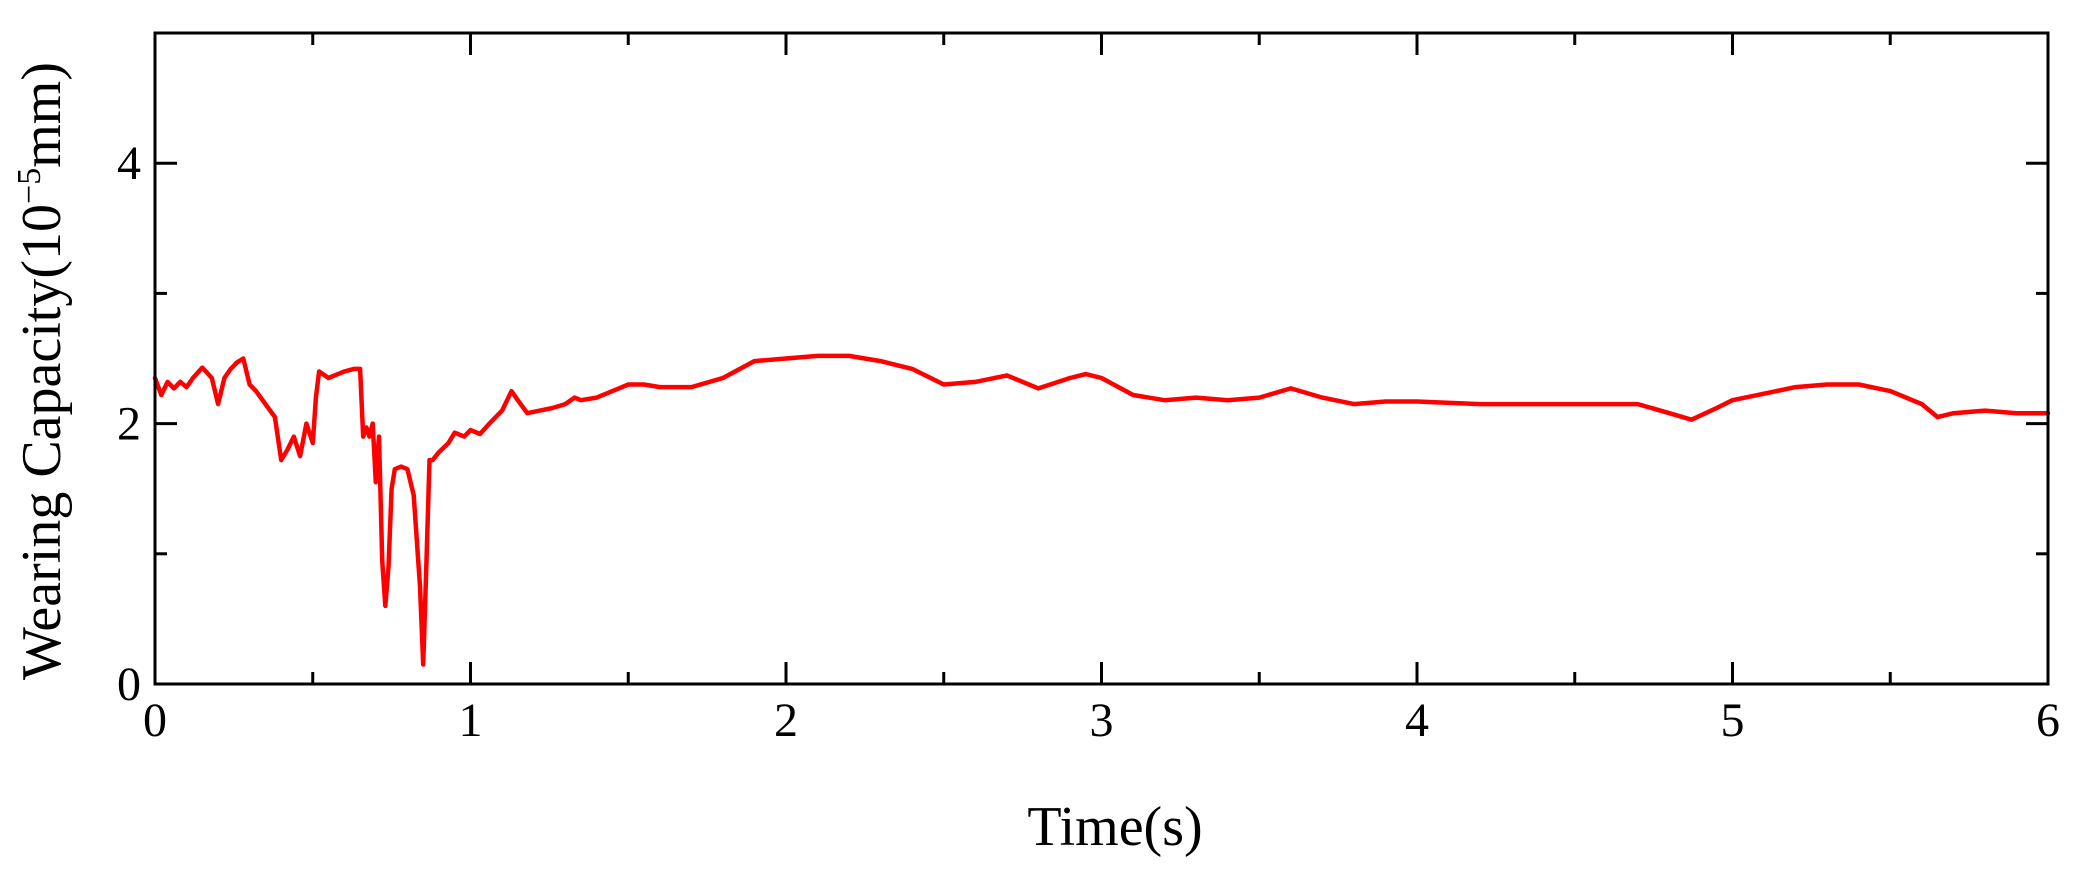 The height and width of the screenshot is (882, 2082). What do you see at coordinates (1114, 827) in the screenshot?
I see `x-axis-title: Time(s)` at bounding box center [1114, 827].